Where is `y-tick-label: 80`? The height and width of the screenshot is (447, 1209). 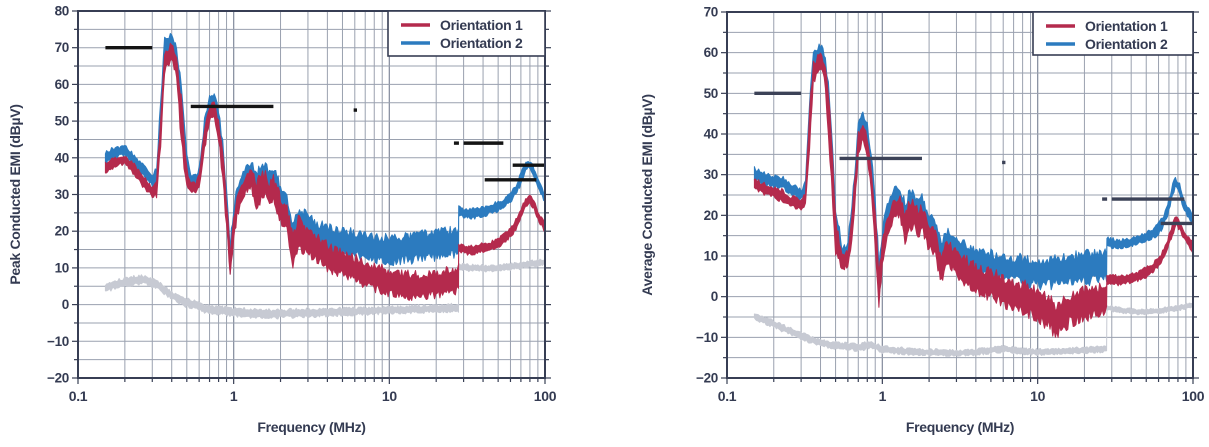
y-tick-label: 80 is located at coordinates (62, 11).